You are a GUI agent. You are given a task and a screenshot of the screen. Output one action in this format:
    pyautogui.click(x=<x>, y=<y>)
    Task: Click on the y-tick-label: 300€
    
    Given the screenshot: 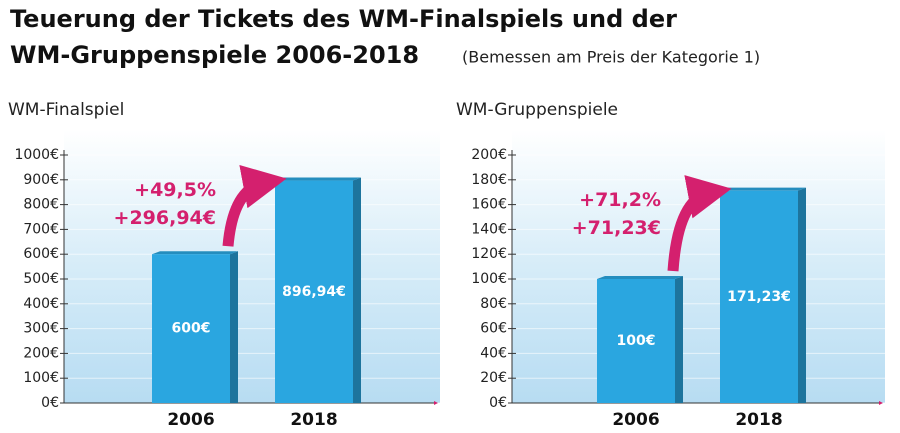 What is the action you would take?
    pyautogui.click(x=41, y=329)
    